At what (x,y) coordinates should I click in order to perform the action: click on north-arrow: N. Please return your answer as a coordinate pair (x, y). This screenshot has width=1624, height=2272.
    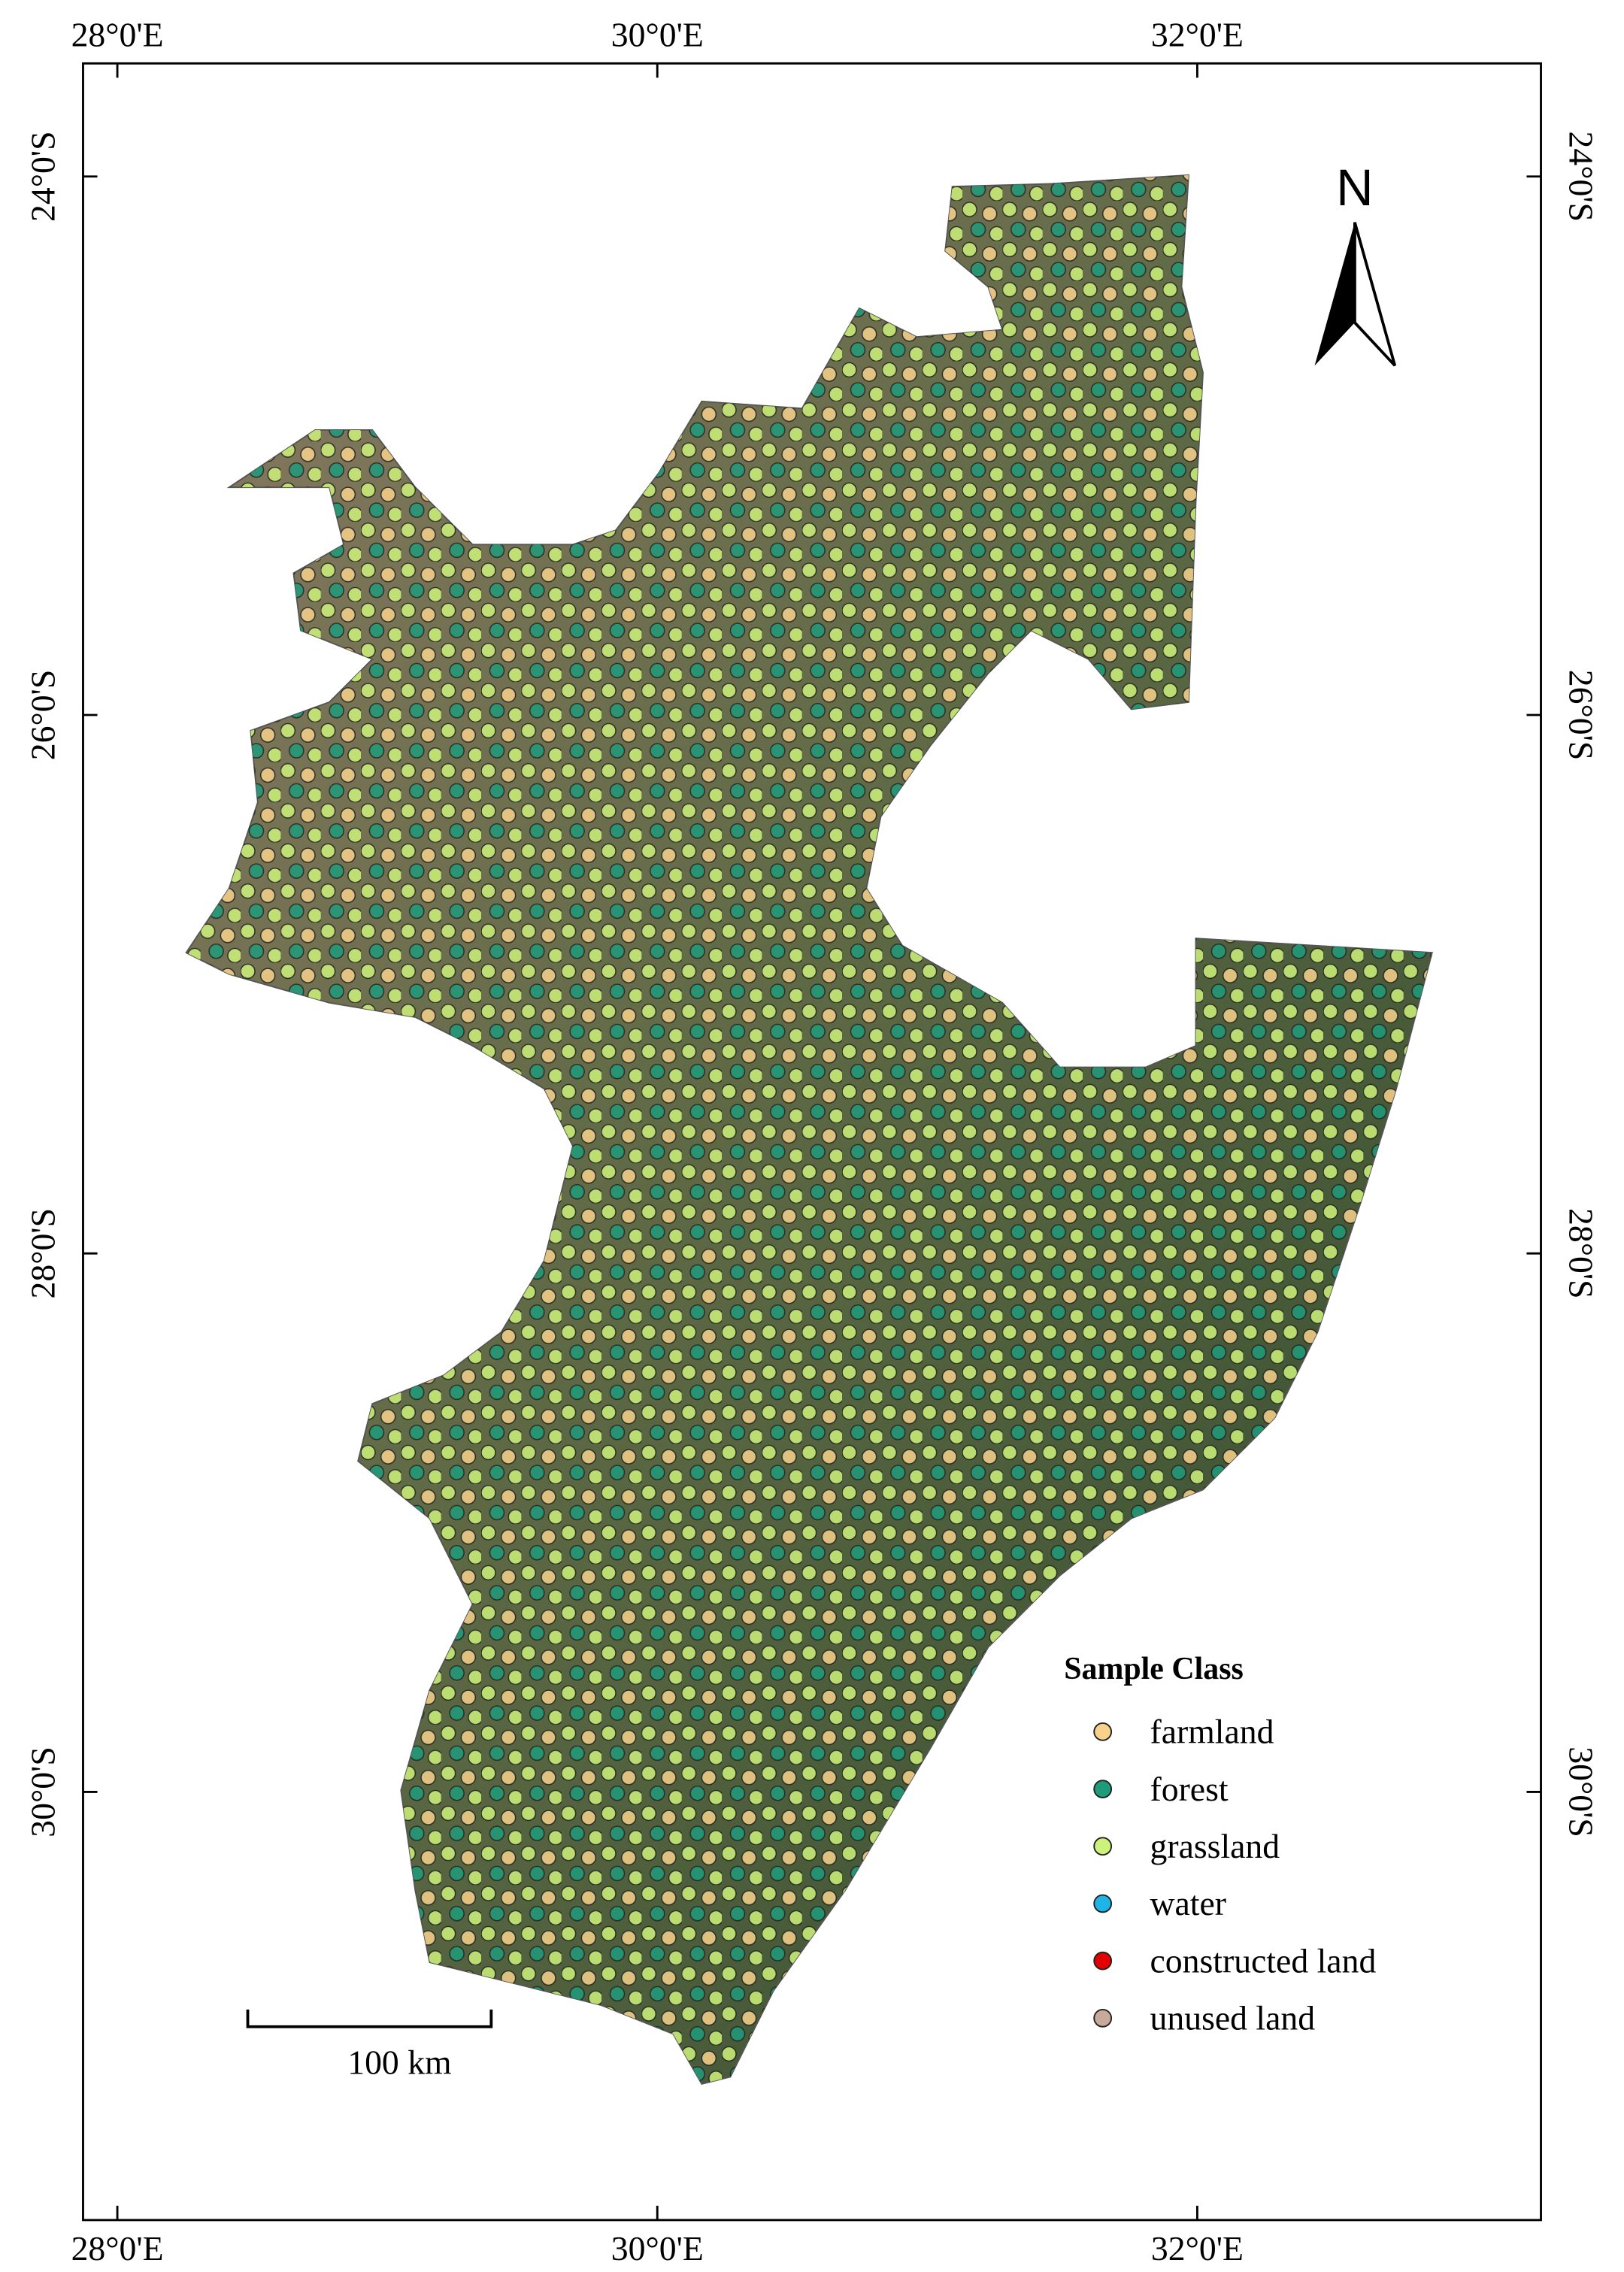
    Looking at the image, I should click on (1355, 263).